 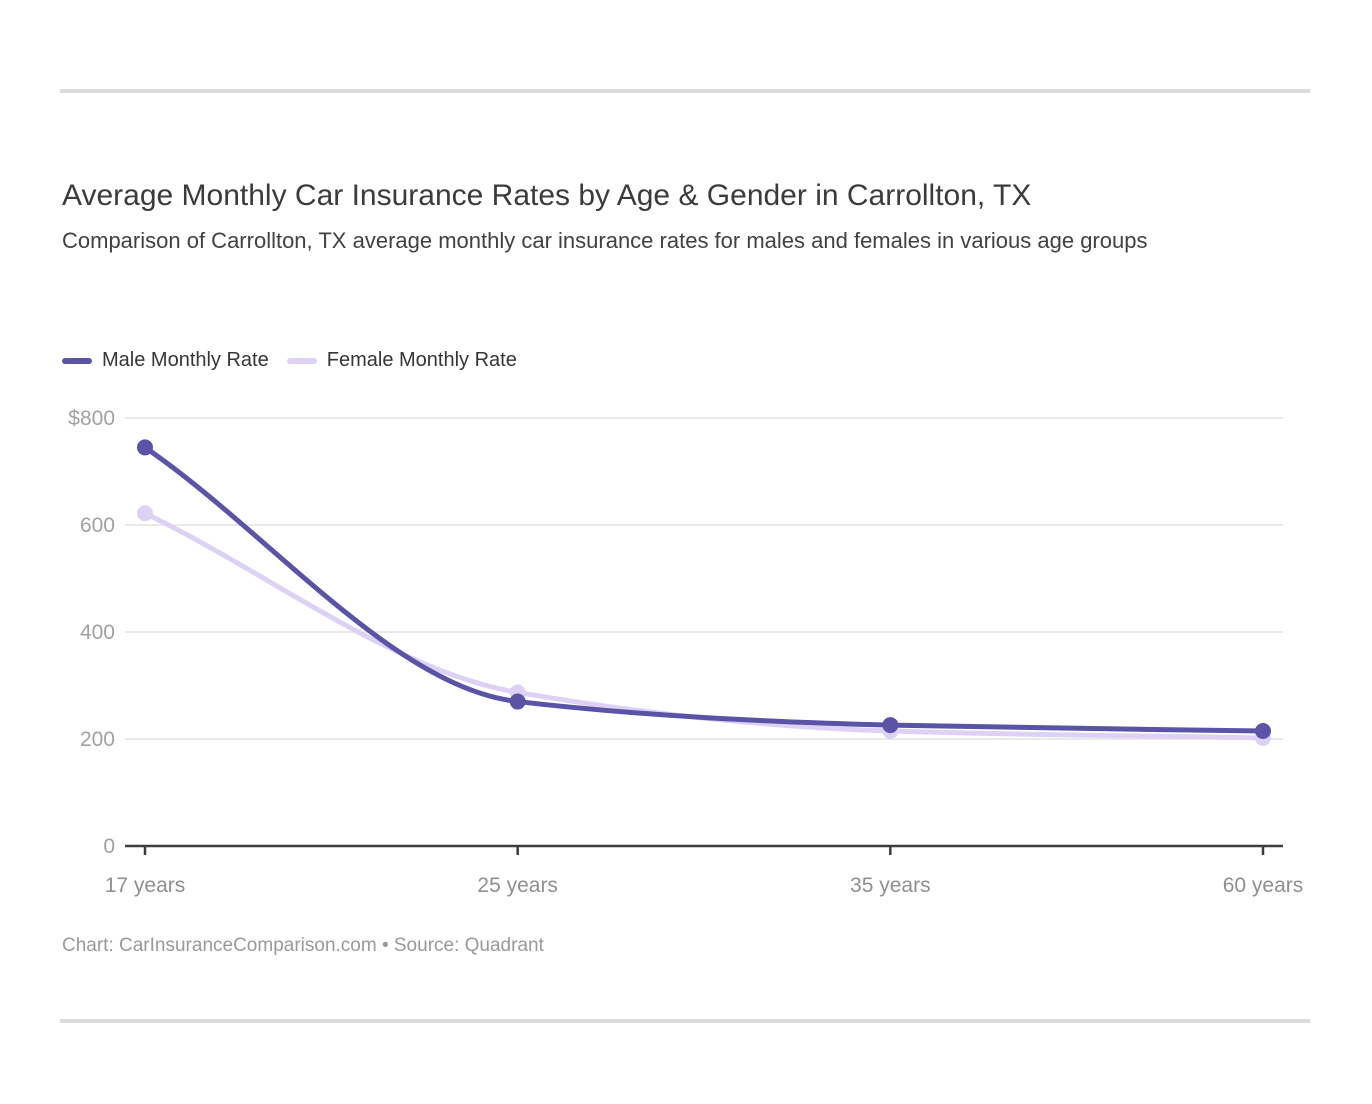 What do you see at coordinates (421, 360) in the screenshot?
I see `legend-label-female: Female Monthly Rate` at bounding box center [421, 360].